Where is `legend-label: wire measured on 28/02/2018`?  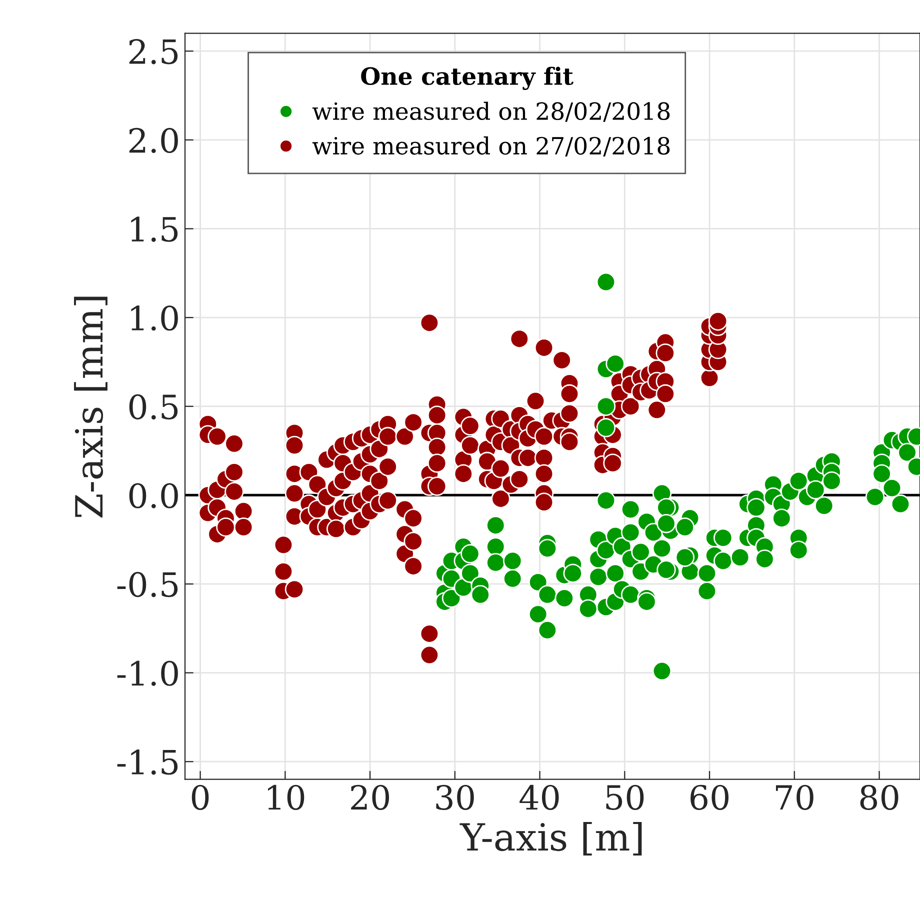 legend-label: wire measured on 28/02/2018 is located at coordinates (491, 112).